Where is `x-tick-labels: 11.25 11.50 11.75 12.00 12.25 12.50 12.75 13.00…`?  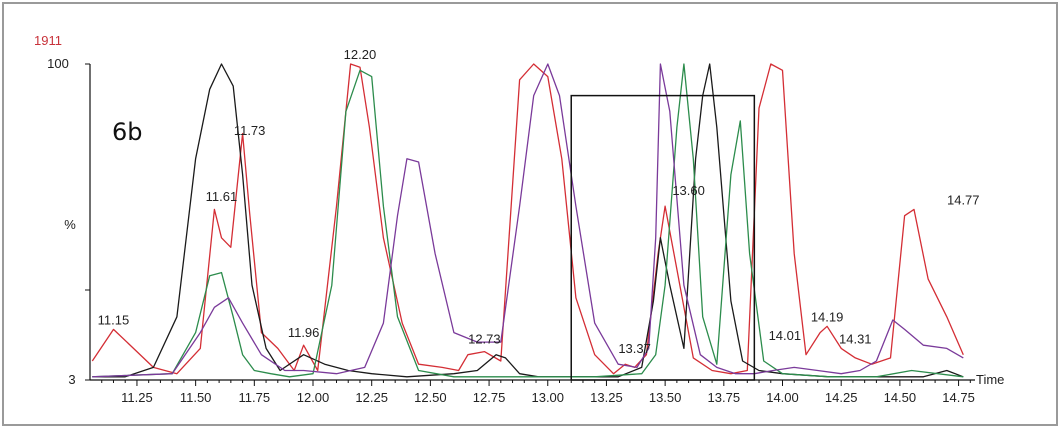 x-tick-labels: 11.25 11.50 11.75 12.00 12.25 12.50 12.75 13.00… is located at coordinates (548, 397).